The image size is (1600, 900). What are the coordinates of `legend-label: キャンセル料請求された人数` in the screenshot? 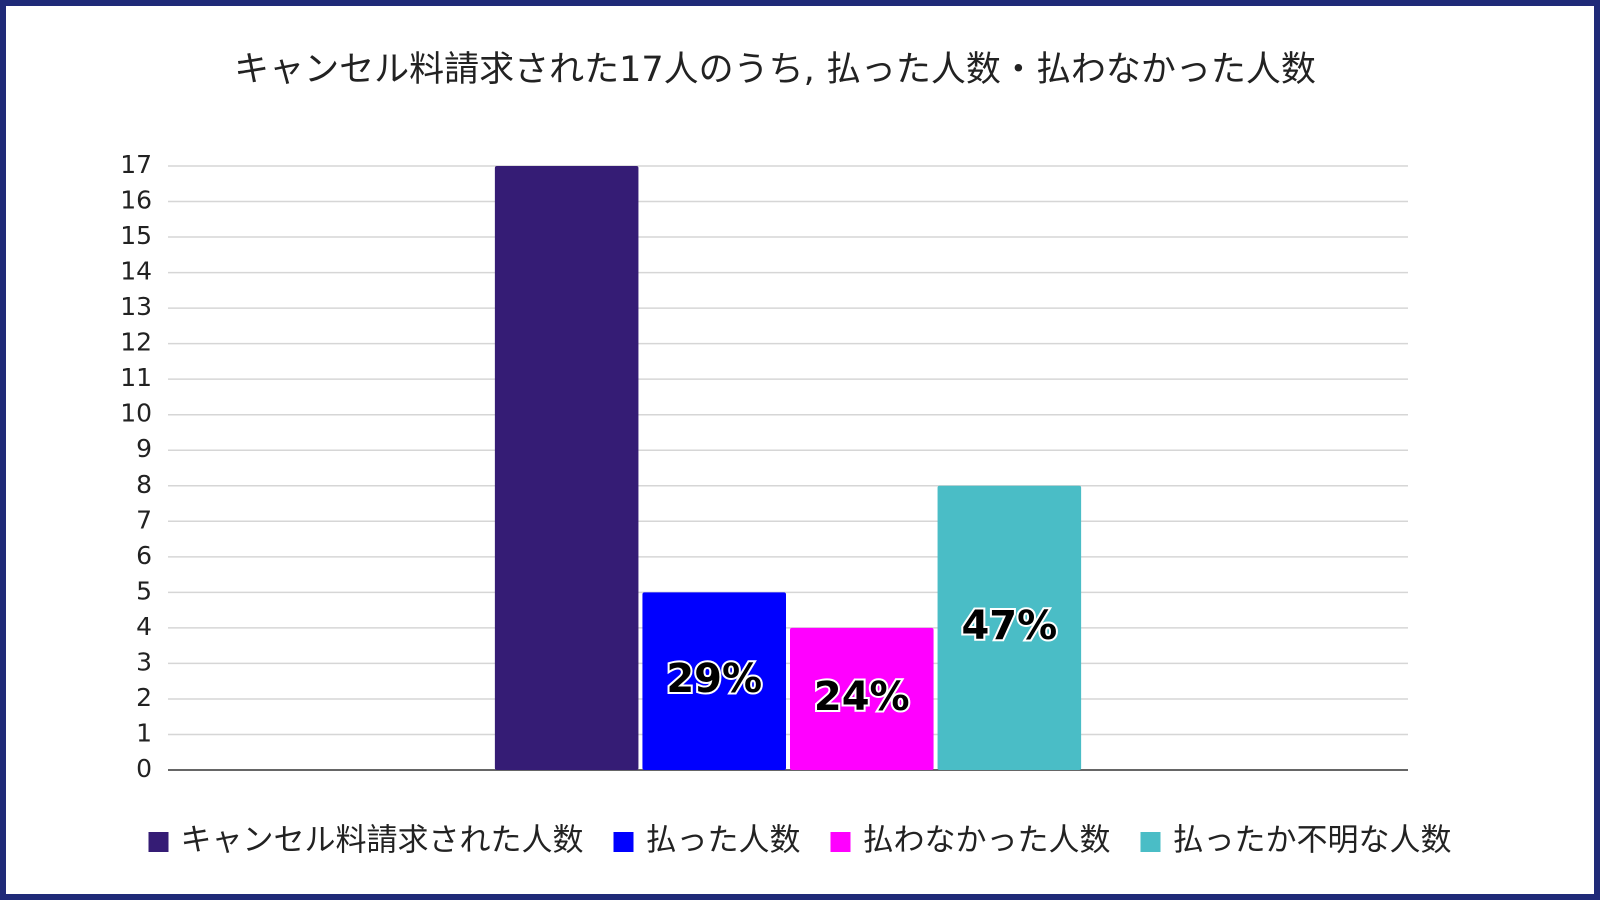 It's located at (382, 841).